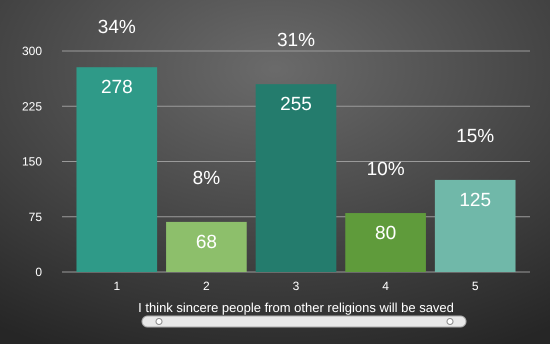 The height and width of the screenshot is (344, 550). Describe the element at coordinates (116, 87) in the screenshot. I see `data-label: 278` at that location.